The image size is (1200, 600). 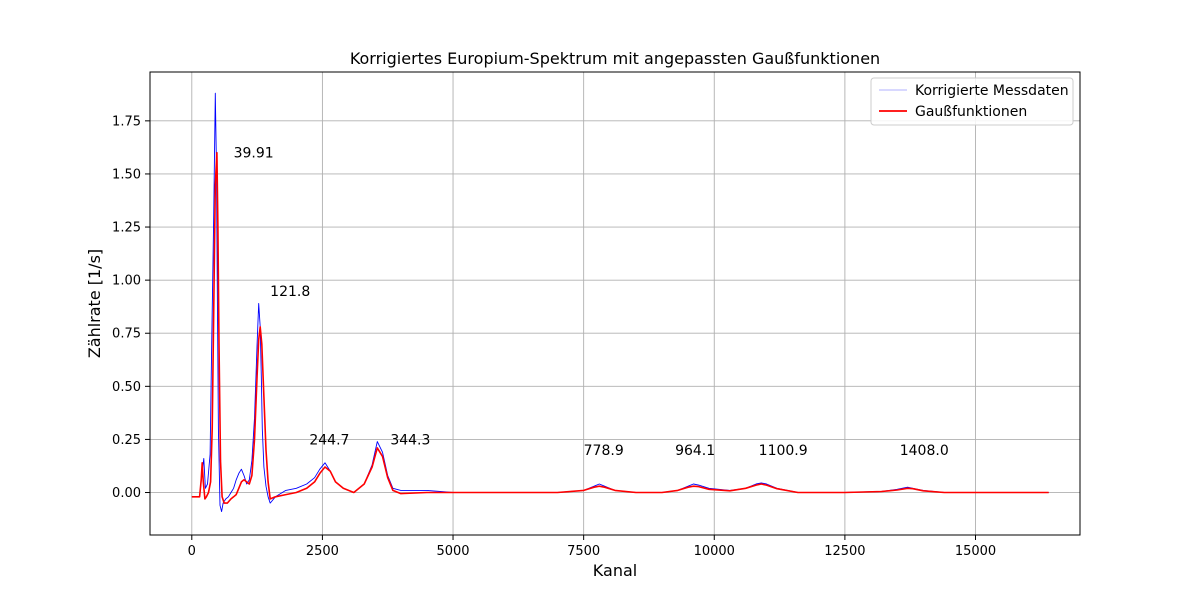 I want to click on x-axis: 0 2500 5000 7500 10000 12500 15000, so click(x=592, y=547).